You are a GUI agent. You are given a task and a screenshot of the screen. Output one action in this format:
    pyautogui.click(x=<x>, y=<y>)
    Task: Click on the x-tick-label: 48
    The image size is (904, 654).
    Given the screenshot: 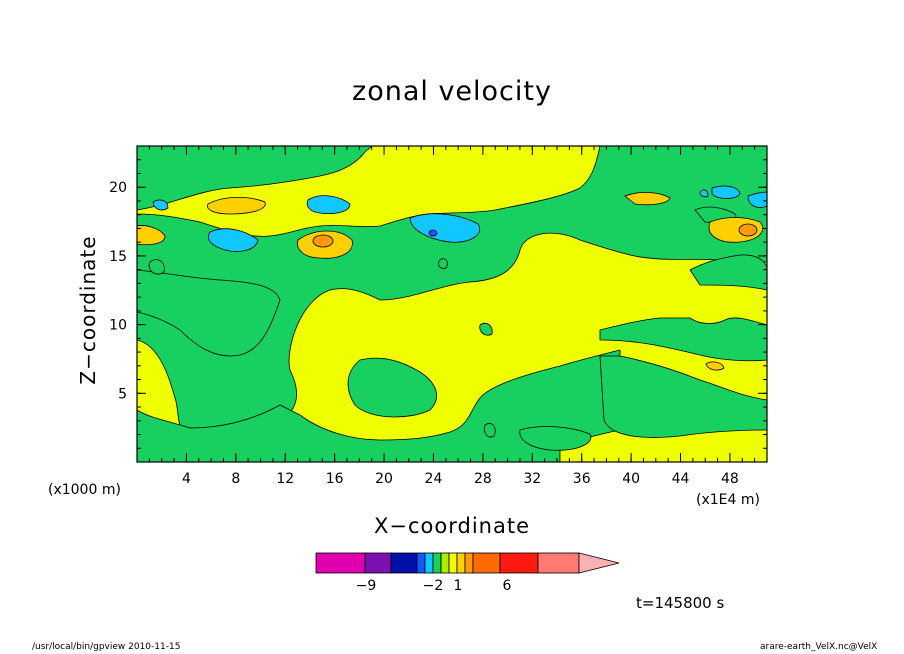 What is the action you would take?
    pyautogui.click(x=730, y=479)
    